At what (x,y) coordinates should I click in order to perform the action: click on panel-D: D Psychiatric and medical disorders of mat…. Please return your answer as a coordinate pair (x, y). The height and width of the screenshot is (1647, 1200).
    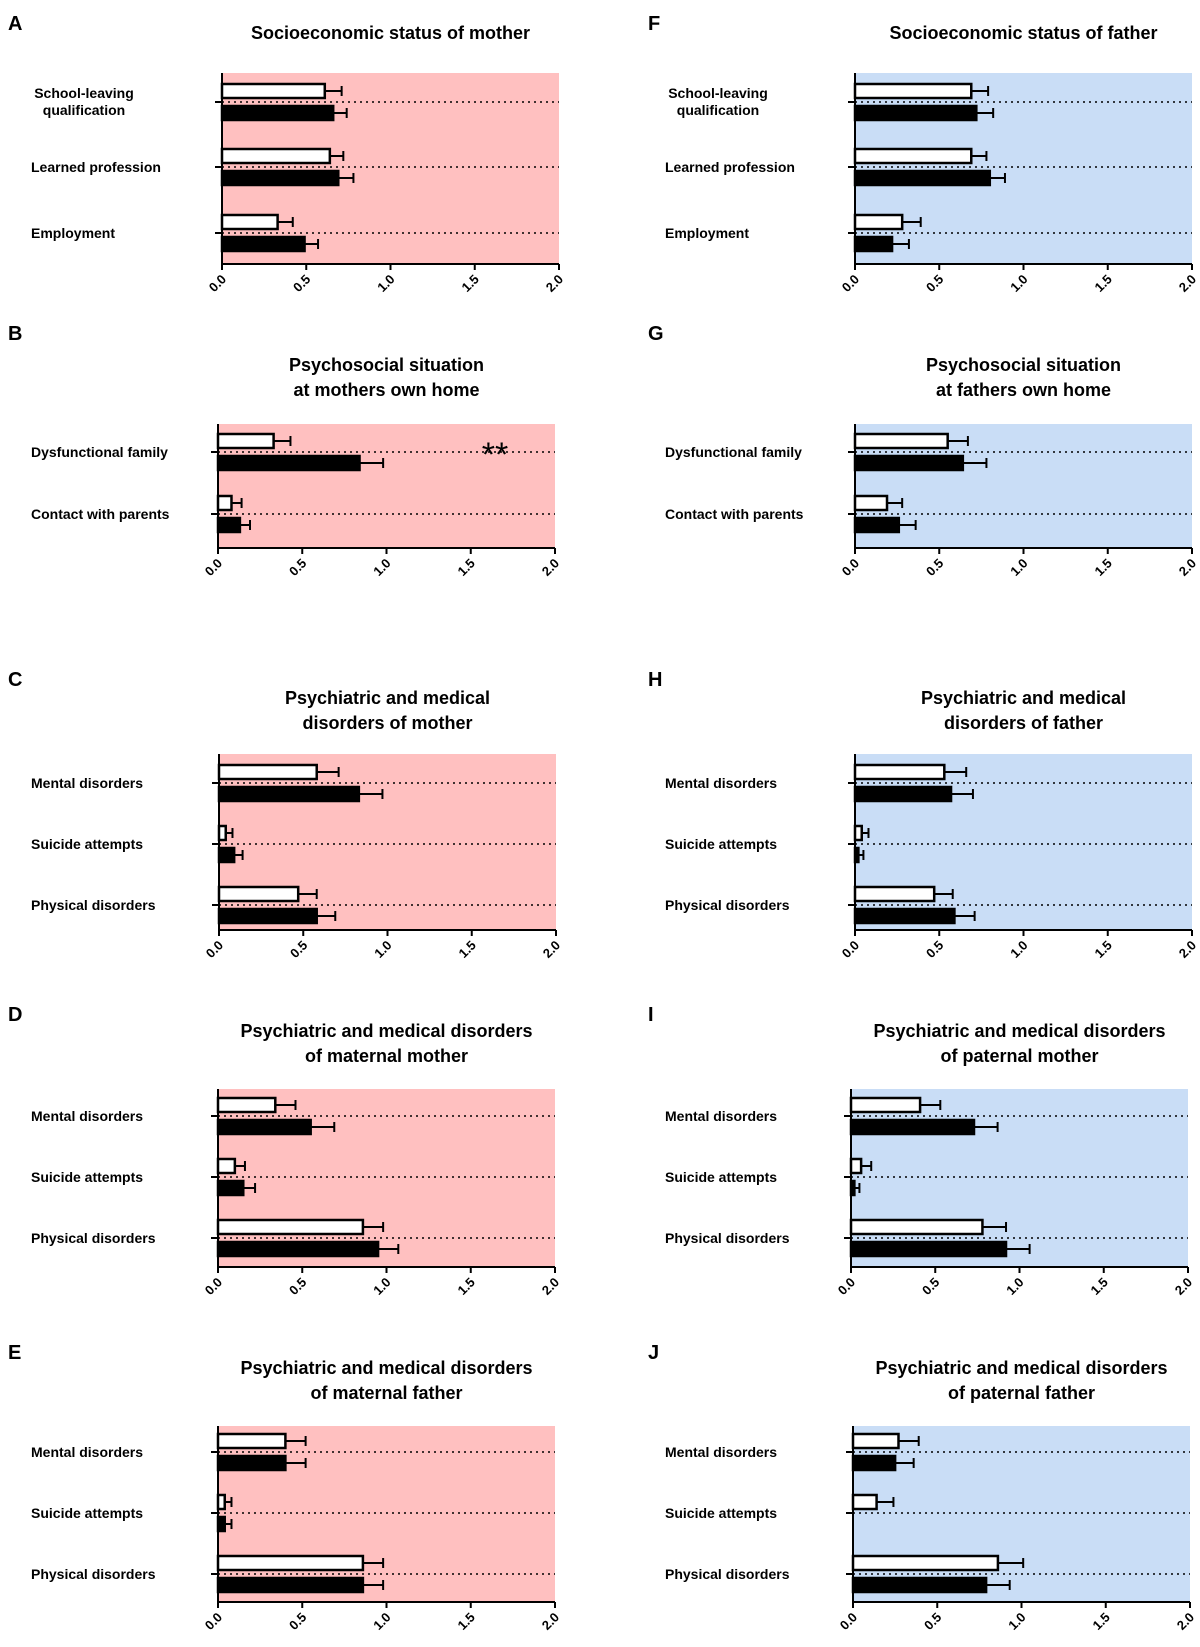
    Looking at the image, I should click on (285, 1151).